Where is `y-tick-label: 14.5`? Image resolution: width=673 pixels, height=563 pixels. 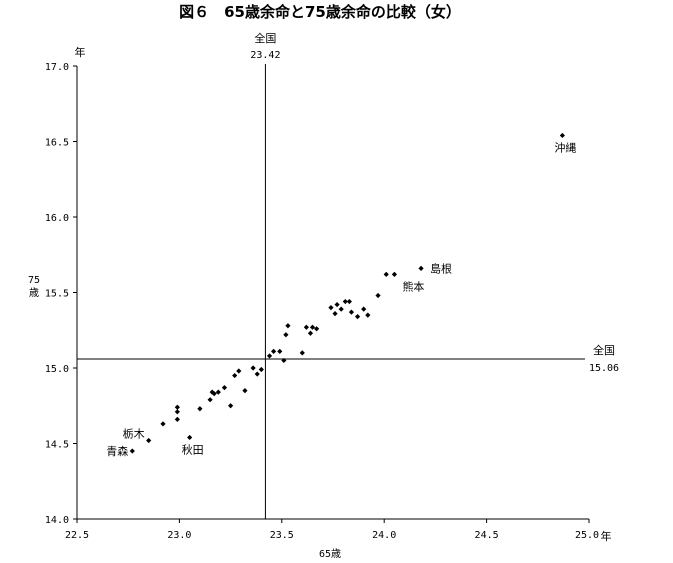 y-tick-label: 14.5 is located at coordinates (57, 445).